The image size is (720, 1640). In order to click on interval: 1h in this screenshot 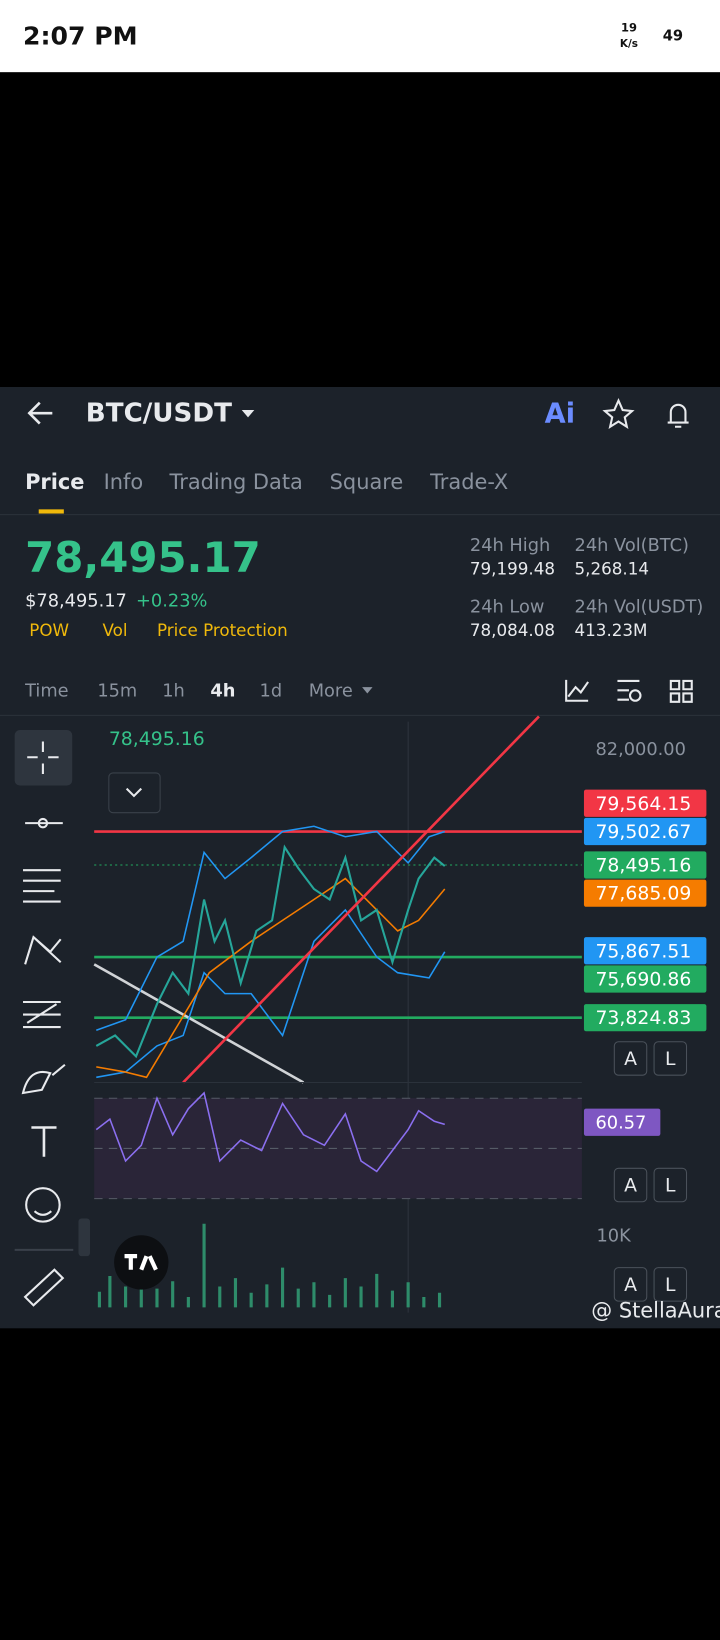, I will do `click(173, 690)`.